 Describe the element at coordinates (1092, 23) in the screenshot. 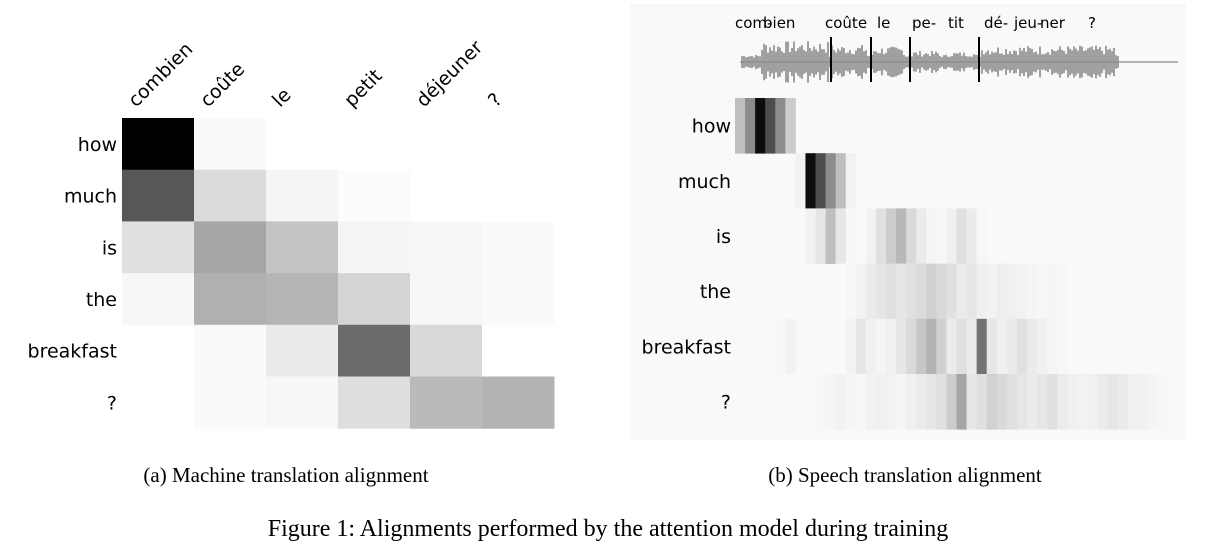

I see `st-syllable-label: ?` at that location.